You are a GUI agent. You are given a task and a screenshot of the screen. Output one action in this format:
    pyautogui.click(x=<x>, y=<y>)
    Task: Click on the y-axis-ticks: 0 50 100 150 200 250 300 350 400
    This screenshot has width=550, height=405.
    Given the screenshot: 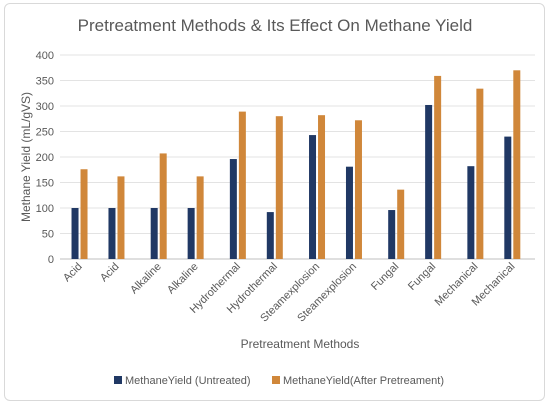 What is the action you would take?
    pyautogui.click(x=45, y=158)
    